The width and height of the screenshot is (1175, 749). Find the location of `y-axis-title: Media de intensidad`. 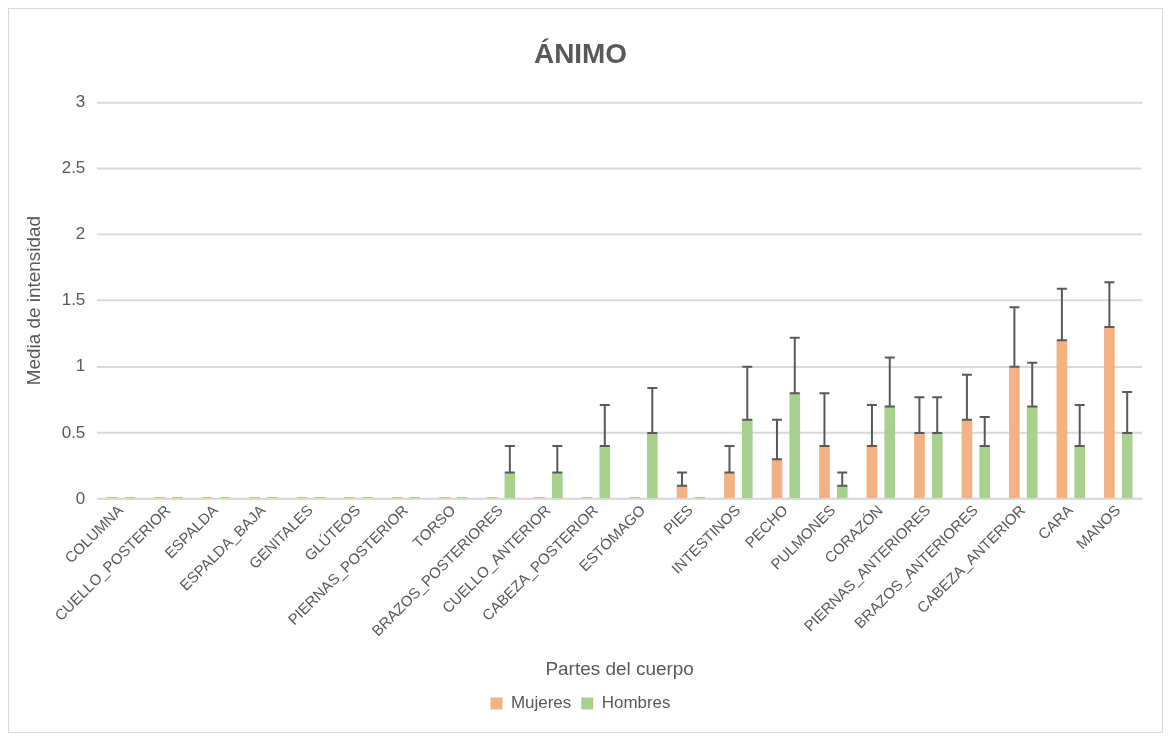

y-axis-title: Media de intensidad is located at coordinates (33, 300).